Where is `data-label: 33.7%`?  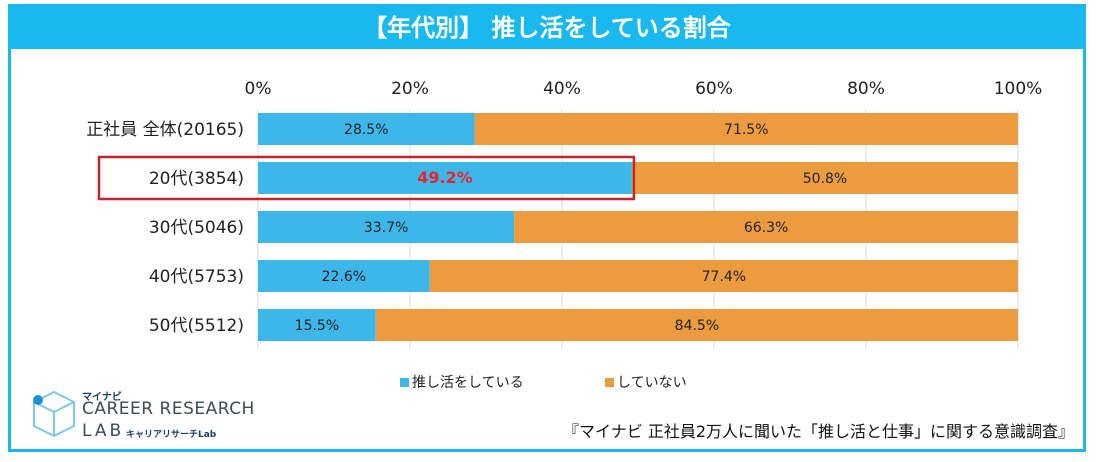
data-label: 33.7% is located at coordinates (386, 228).